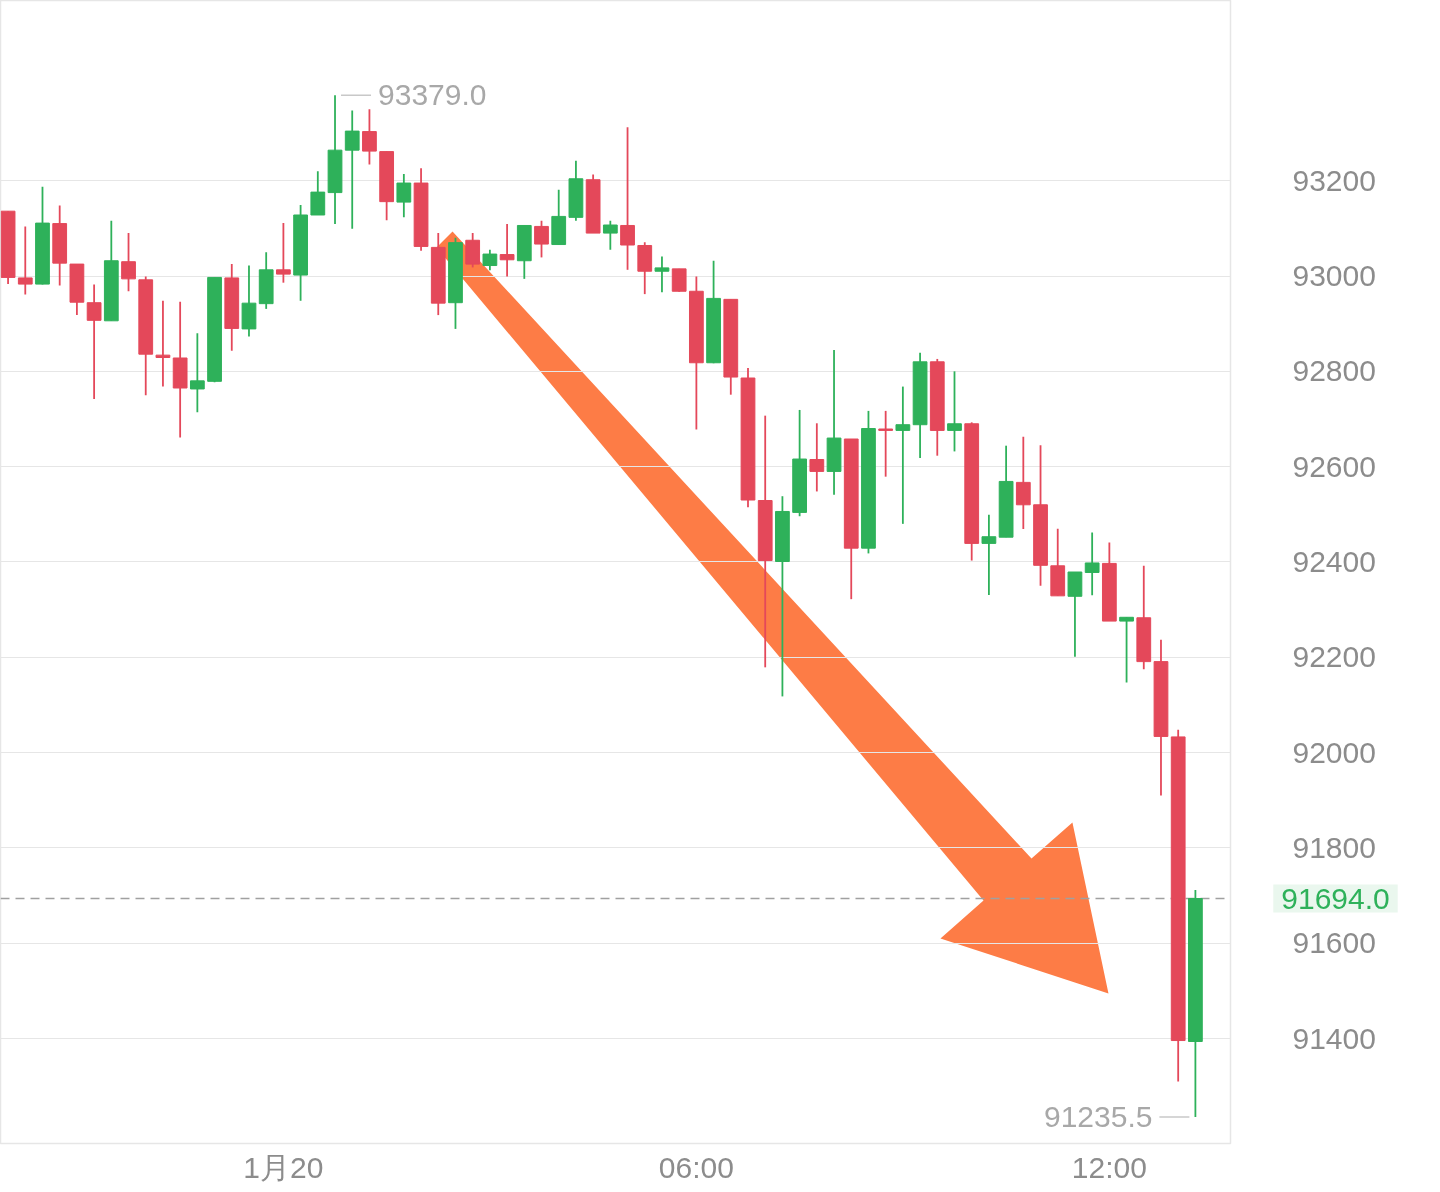 The image size is (1440, 1192). What do you see at coordinates (1334, 752) in the screenshot?
I see `y-tick-label: 92000` at bounding box center [1334, 752].